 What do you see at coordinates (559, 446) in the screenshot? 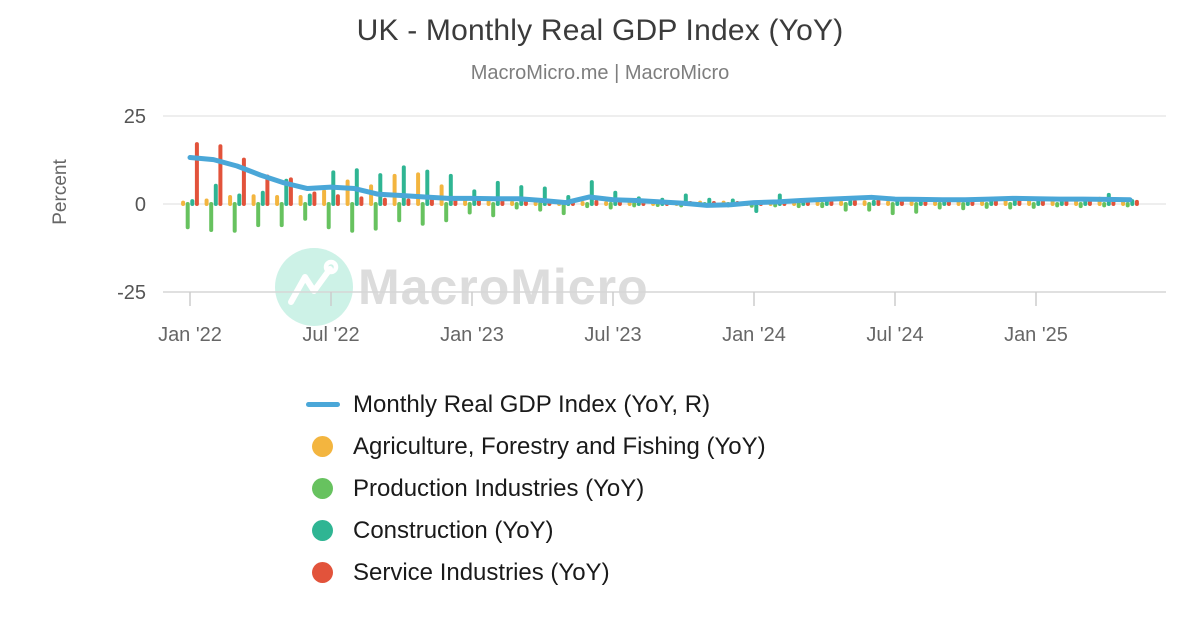
I see `legend-label: Agriculture, Forestry and Fishing (YoY)` at bounding box center [559, 446].